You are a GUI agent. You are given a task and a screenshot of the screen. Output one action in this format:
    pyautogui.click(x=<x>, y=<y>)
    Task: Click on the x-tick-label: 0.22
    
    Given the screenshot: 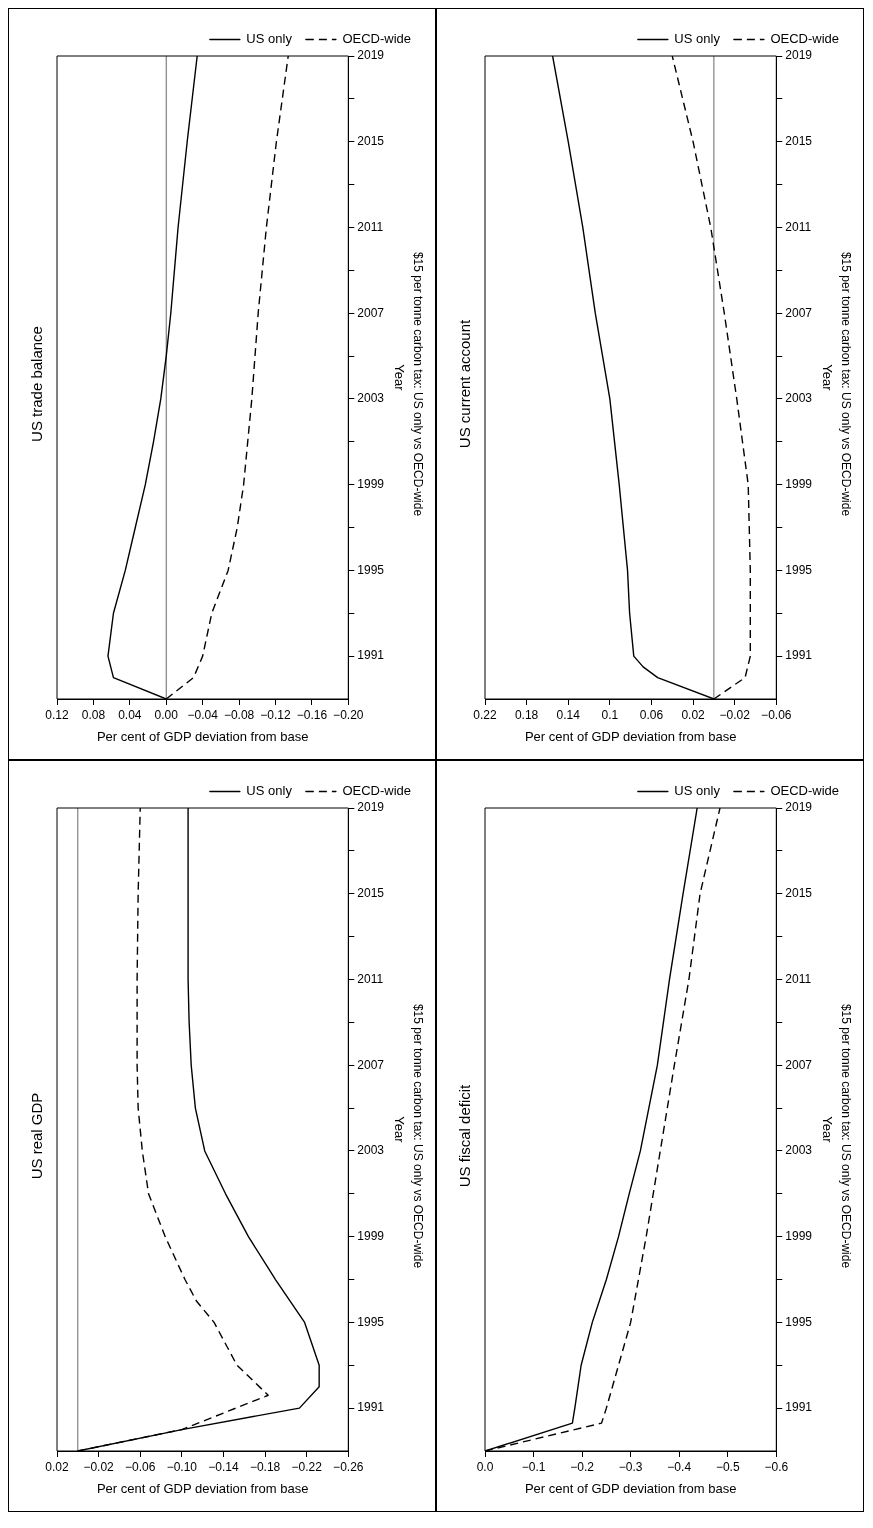 What is the action you would take?
    pyautogui.click(x=485, y=714)
    